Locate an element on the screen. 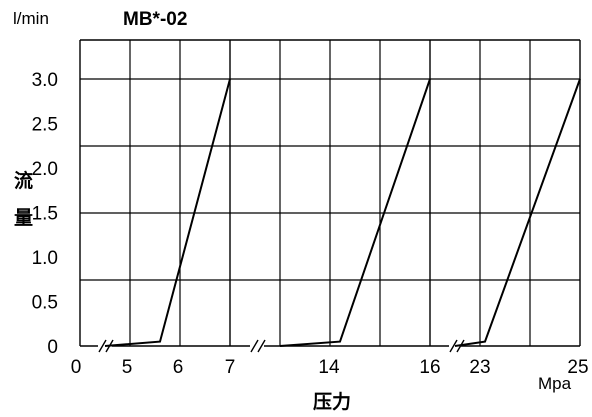  chart-title: MB*-02 is located at coordinates (155, 19).